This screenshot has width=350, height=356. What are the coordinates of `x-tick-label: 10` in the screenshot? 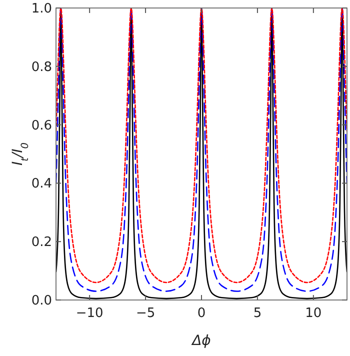 It's located at (313, 313).